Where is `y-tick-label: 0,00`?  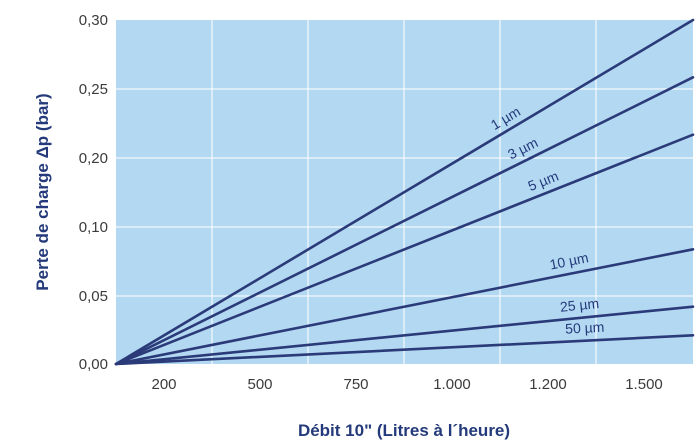
y-tick-label: 0,00 is located at coordinates (93, 364).